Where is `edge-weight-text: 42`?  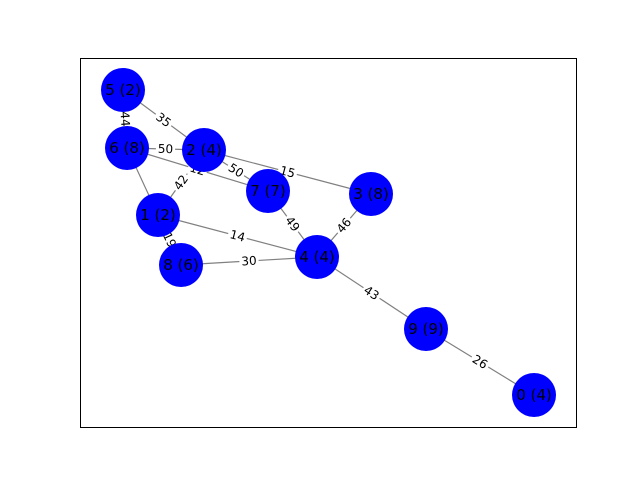
edge-weight-text: 42 is located at coordinates (181, 182).